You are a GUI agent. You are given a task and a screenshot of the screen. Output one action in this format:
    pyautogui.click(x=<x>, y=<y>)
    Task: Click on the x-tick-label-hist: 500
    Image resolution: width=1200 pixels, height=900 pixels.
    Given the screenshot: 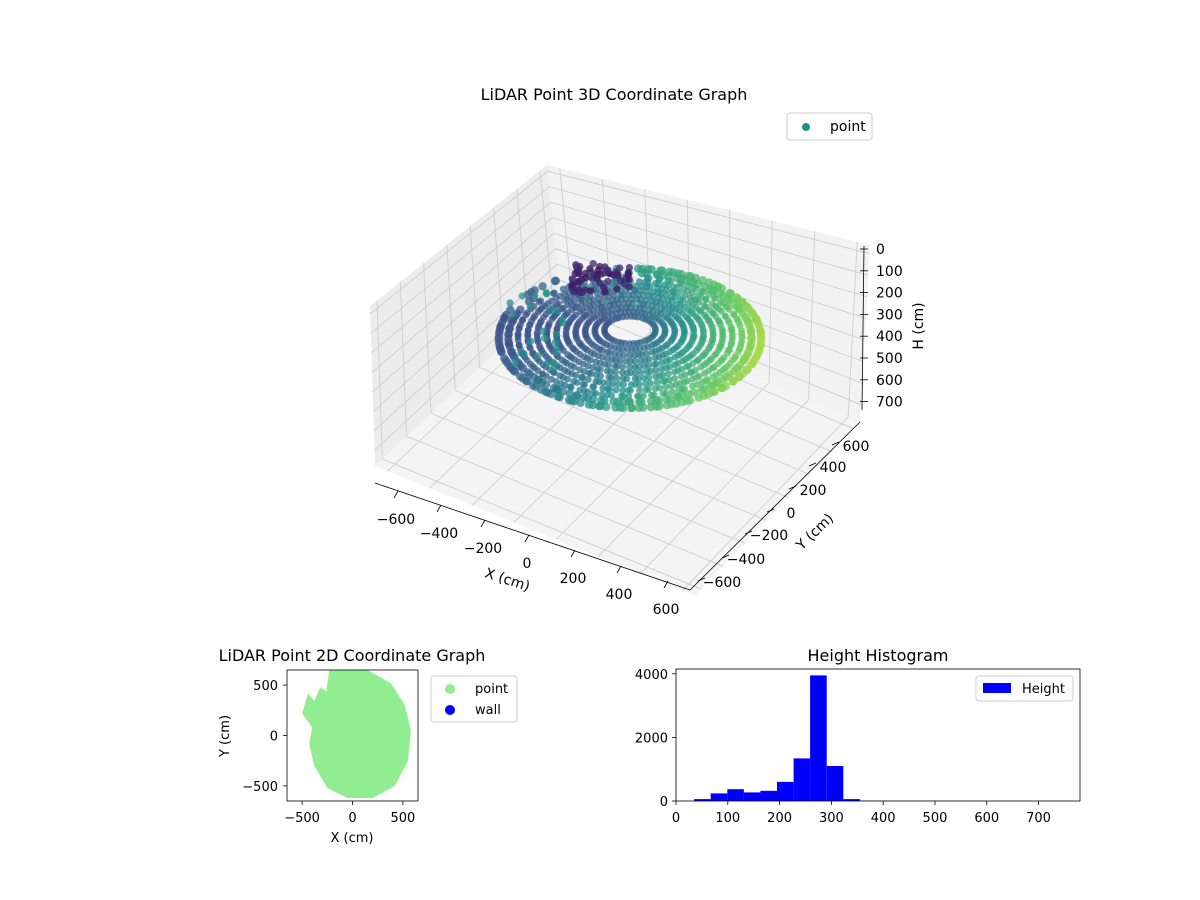 What is the action you would take?
    pyautogui.click(x=935, y=818)
    